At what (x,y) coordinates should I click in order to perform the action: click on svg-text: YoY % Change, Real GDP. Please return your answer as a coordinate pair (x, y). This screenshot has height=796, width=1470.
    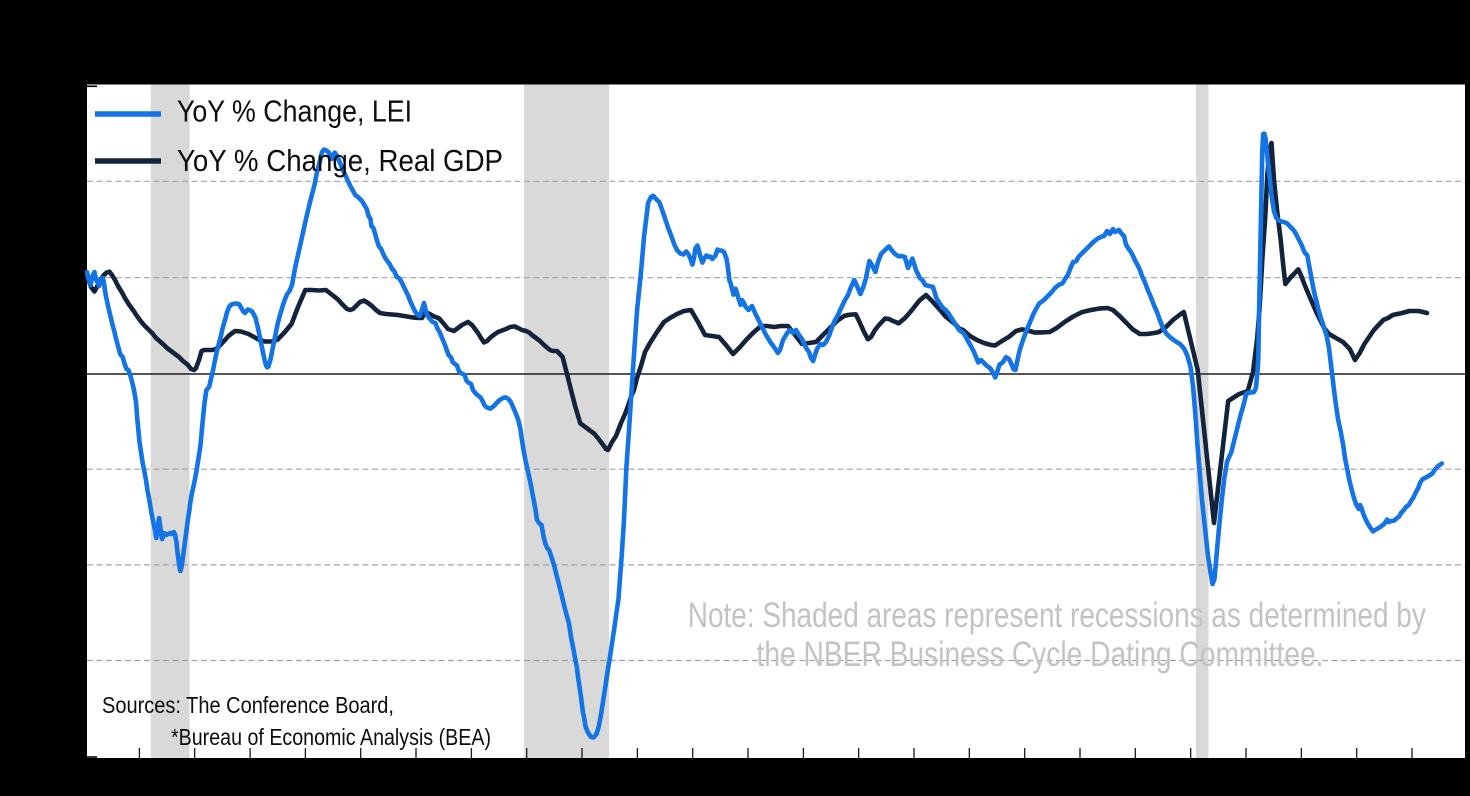
    Looking at the image, I should click on (340, 160).